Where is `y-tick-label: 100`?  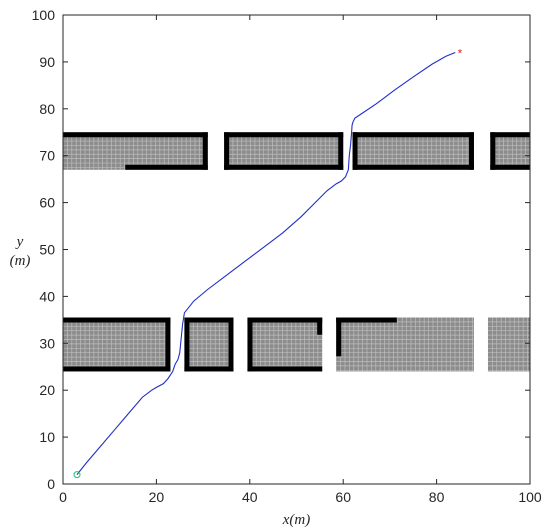
y-tick-label: 100 is located at coordinates (44, 15).